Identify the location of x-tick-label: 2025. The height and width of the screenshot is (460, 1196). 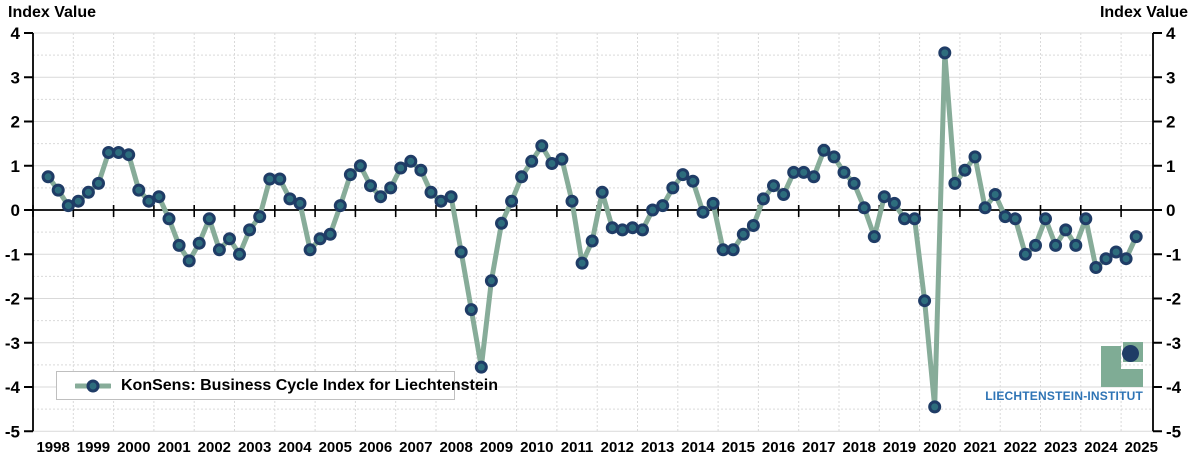
(1141, 447).